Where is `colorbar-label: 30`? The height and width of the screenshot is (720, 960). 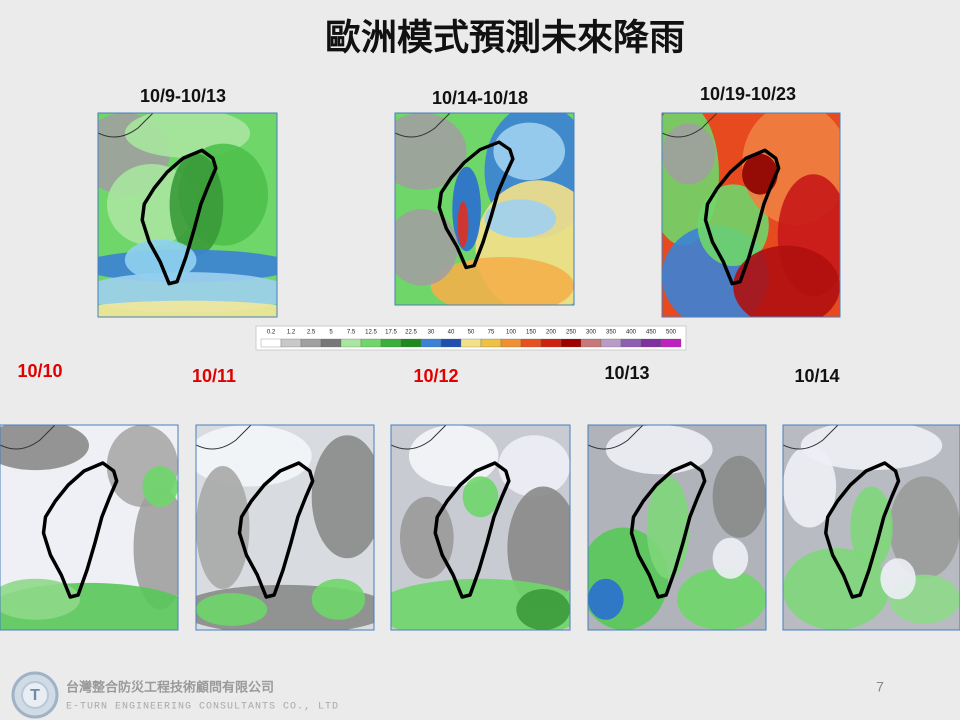
colorbar-label: 30 is located at coordinates (431, 333).